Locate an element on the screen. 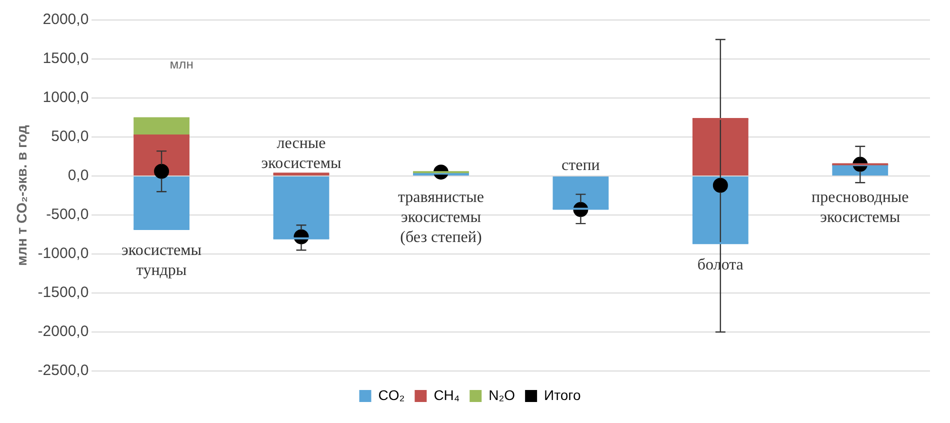 This screenshot has height=423, width=950. y-tick-label: -1000,0 is located at coordinates (63, 253).